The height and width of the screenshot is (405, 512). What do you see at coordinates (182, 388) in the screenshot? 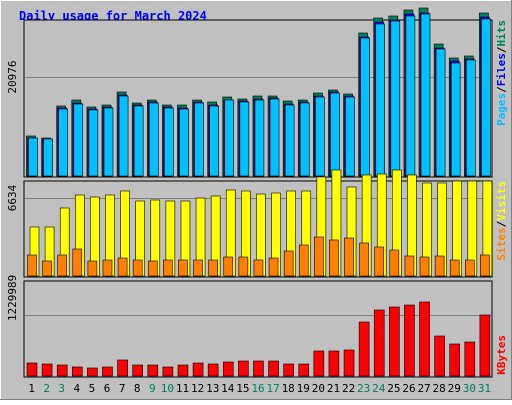
I see `day-label: 11` at bounding box center [182, 388].